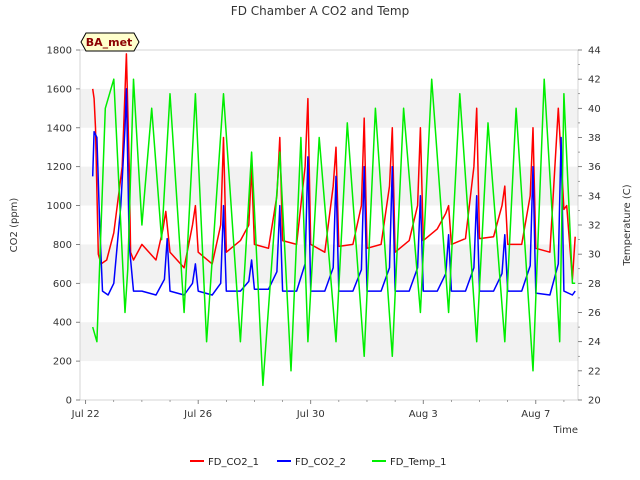  What do you see at coordinates (594, 138) in the screenshot?
I see `y-right-tick-label: 38` at bounding box center [594, 138].